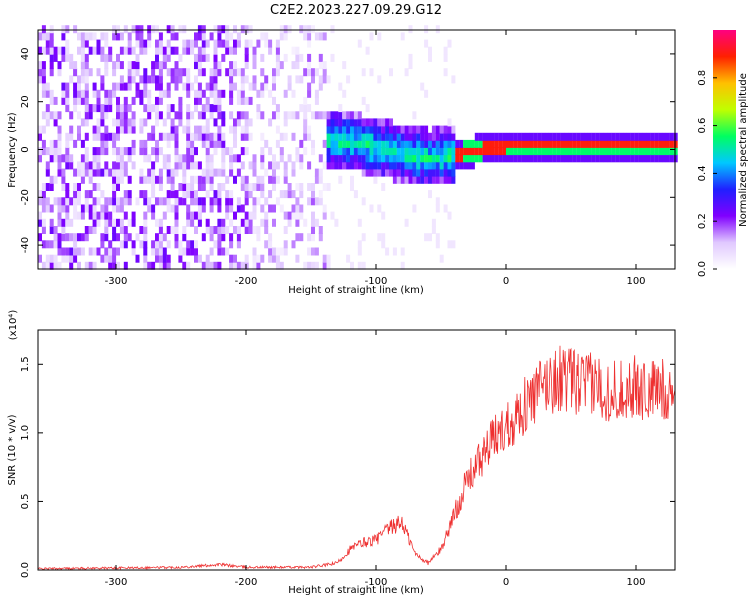 This screenshot has height=600, width=750. What do you see at coordinates (724, 149) in the screenshot?
I see `colorbar-gradient` at bounding box center [724, 149].